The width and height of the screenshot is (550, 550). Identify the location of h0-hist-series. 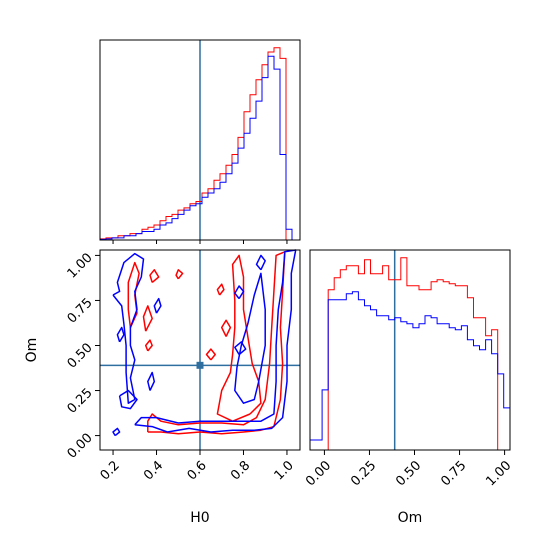
(199, 144).